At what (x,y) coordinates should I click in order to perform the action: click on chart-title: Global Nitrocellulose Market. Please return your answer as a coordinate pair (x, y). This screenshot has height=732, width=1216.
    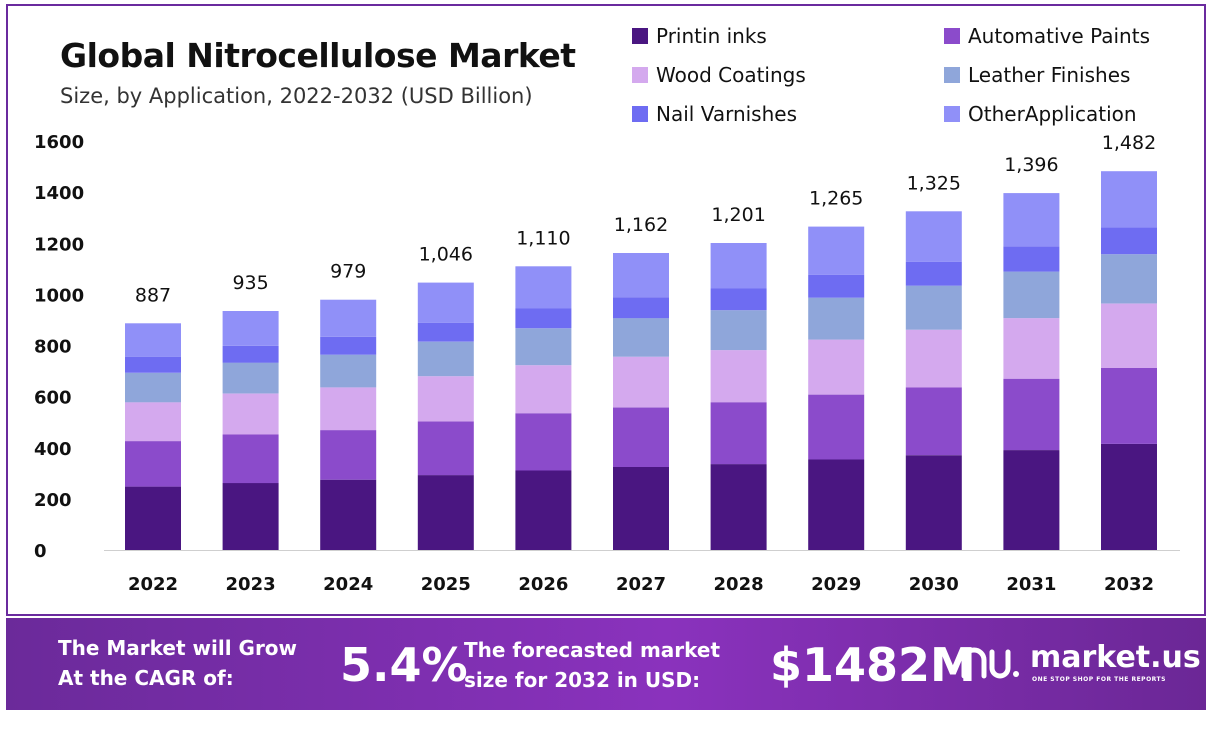
    Looking at the image, I should click on (318, 55).